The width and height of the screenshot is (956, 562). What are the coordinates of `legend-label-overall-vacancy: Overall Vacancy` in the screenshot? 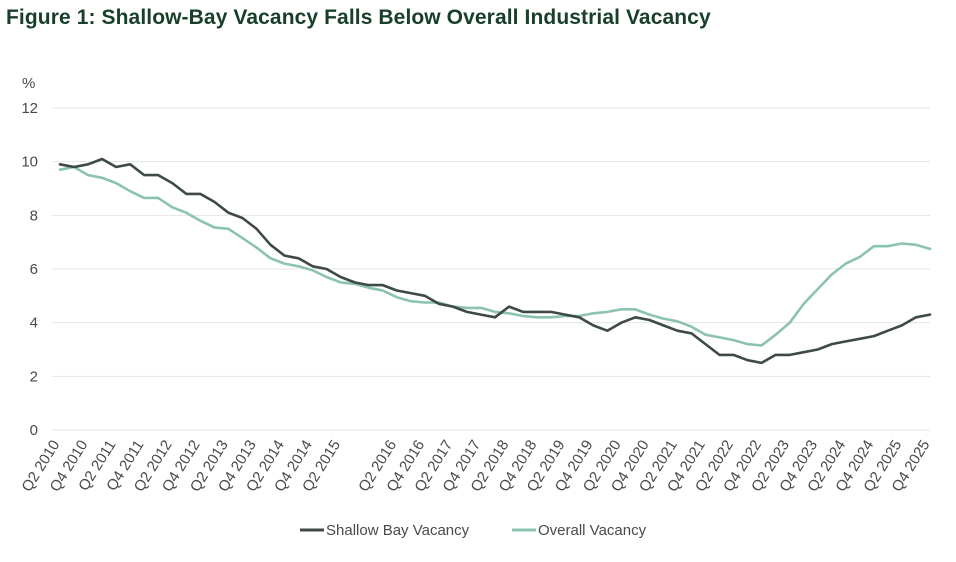 It's located at (592, 530).